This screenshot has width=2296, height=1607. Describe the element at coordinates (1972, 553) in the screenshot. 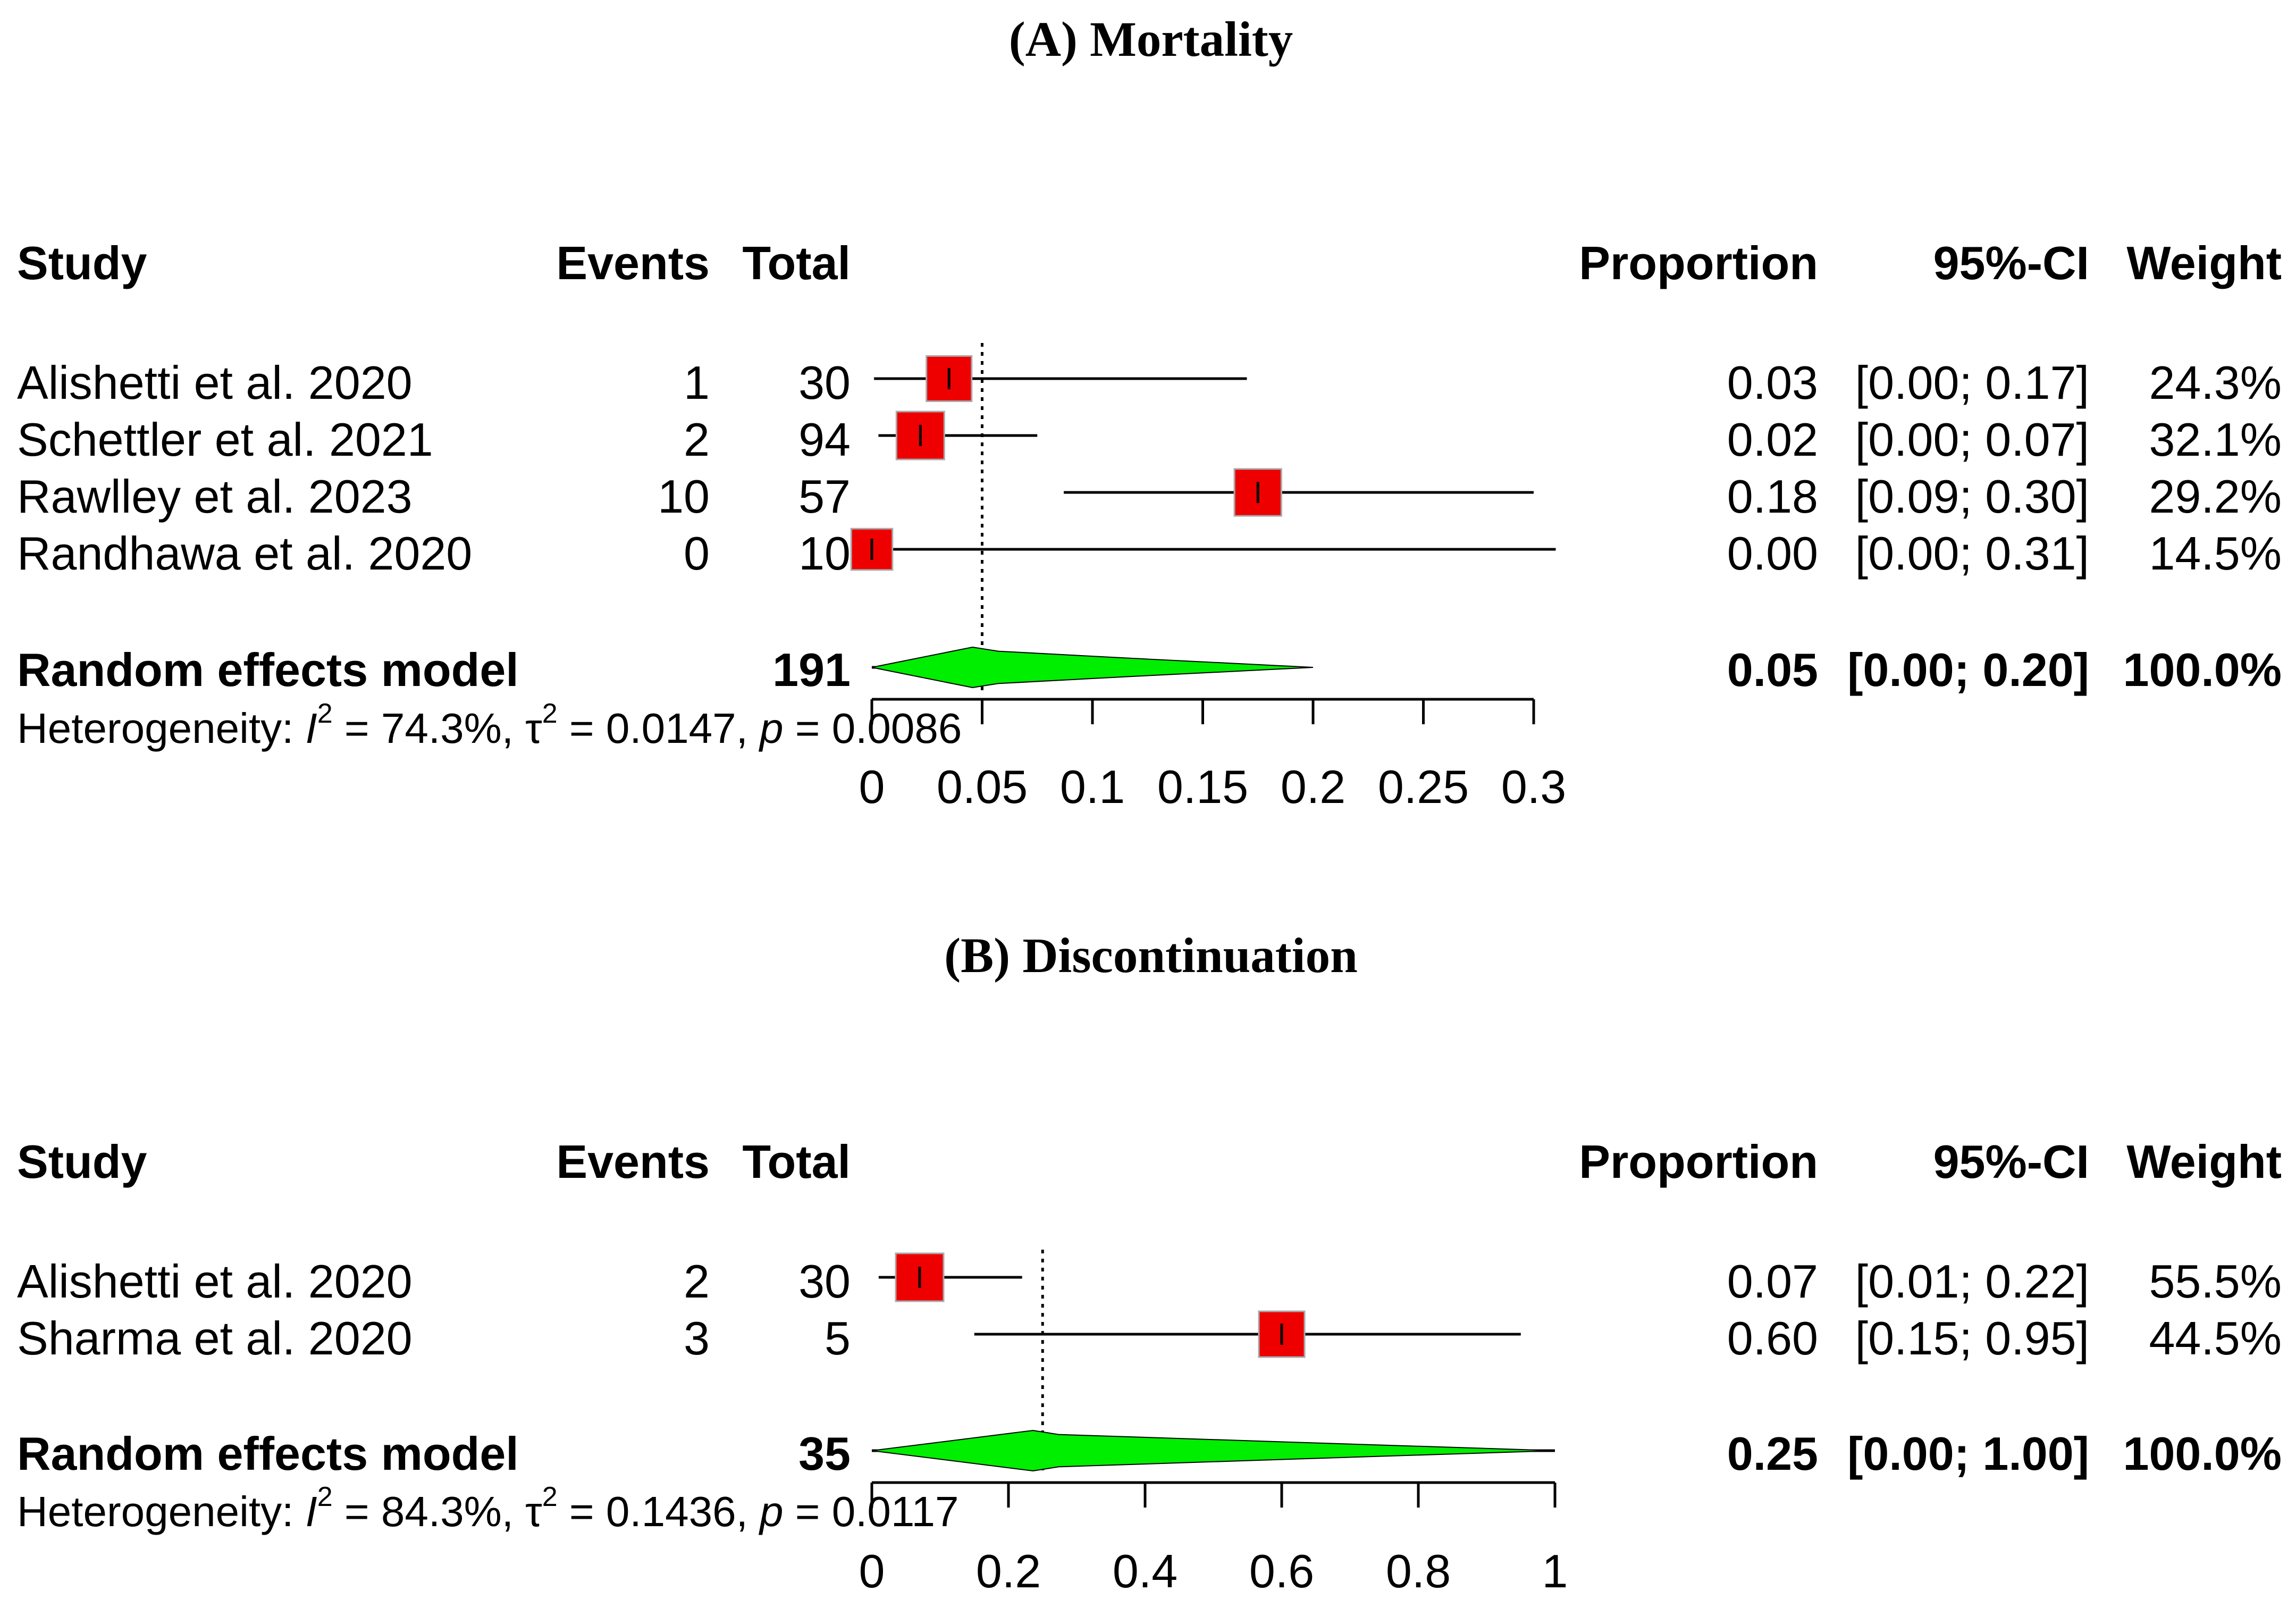

I see `study-ci: [0.00; 0.31]` at that location.